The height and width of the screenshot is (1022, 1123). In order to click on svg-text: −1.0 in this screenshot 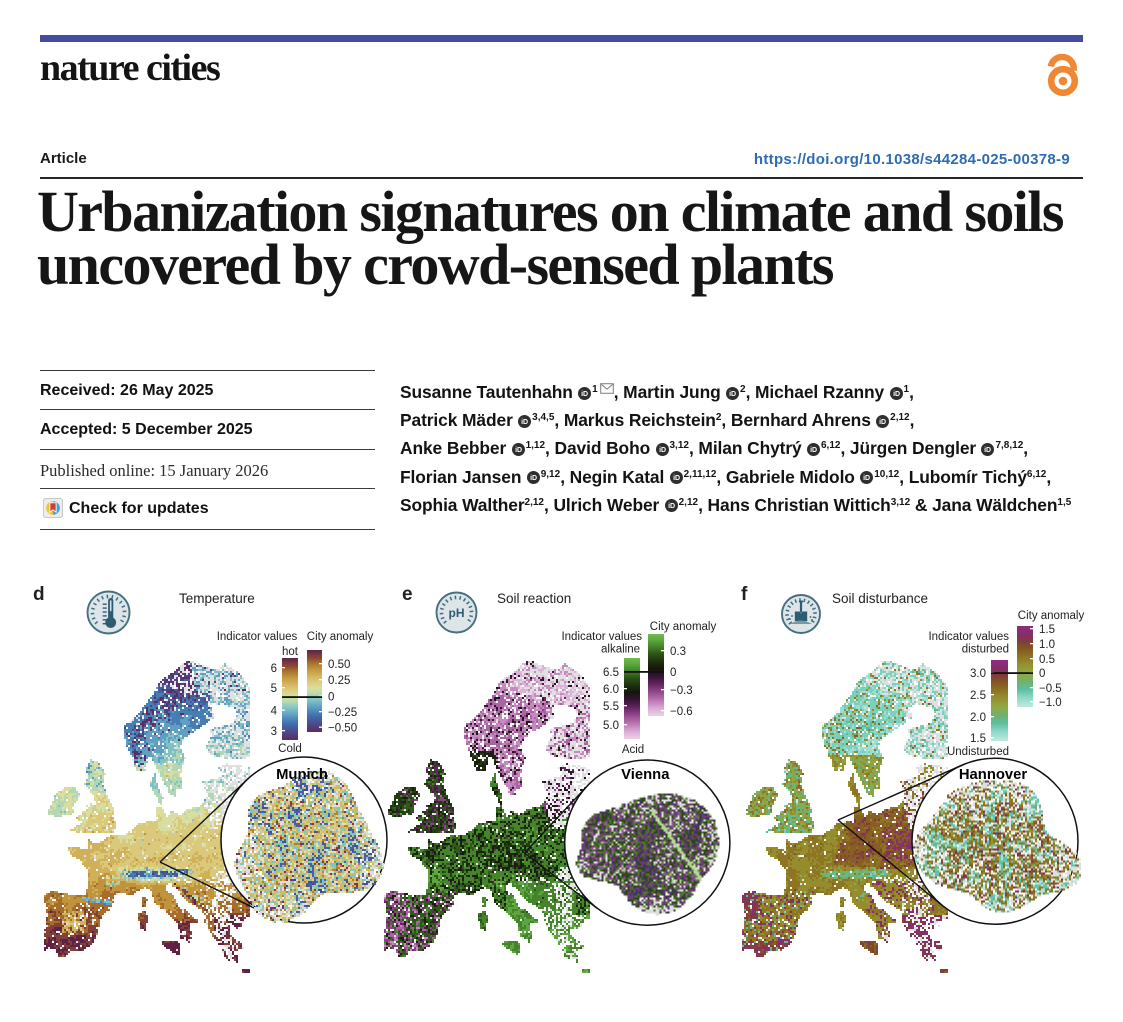, I will do `click(1050, 703)`.